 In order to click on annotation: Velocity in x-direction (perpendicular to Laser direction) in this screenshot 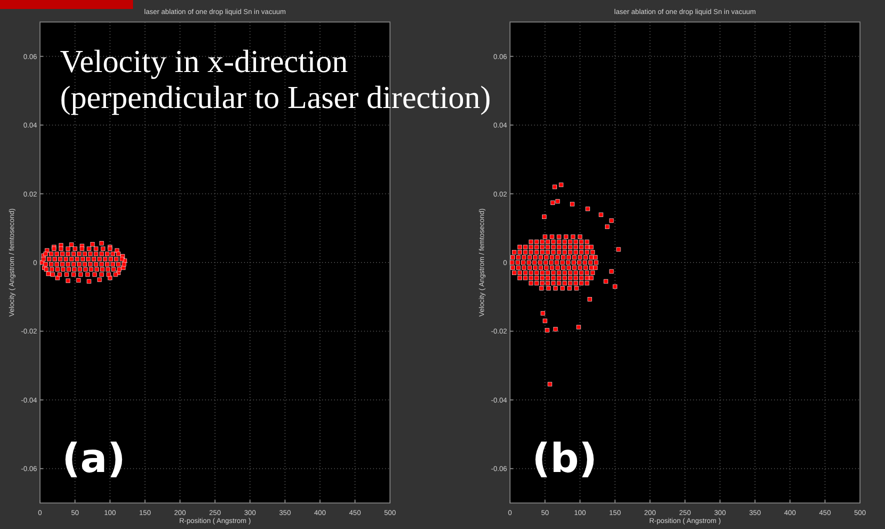, I will do `click(275, 79)`.